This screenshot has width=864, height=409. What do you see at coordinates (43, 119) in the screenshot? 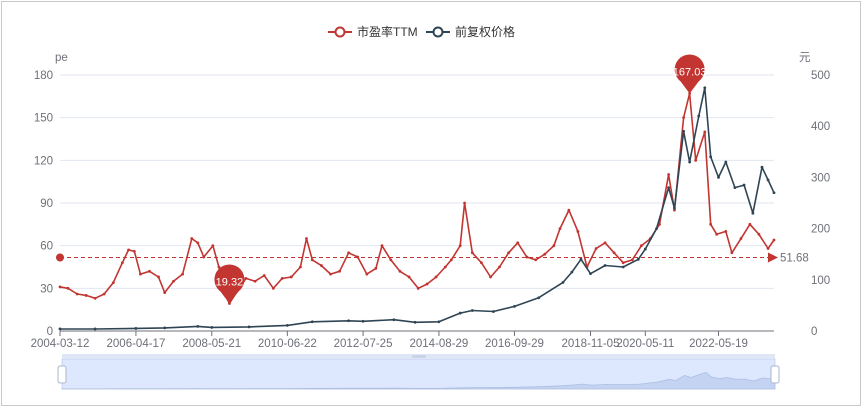
I see `y-left-tick-label: 150` at bounding box center [43, 119].